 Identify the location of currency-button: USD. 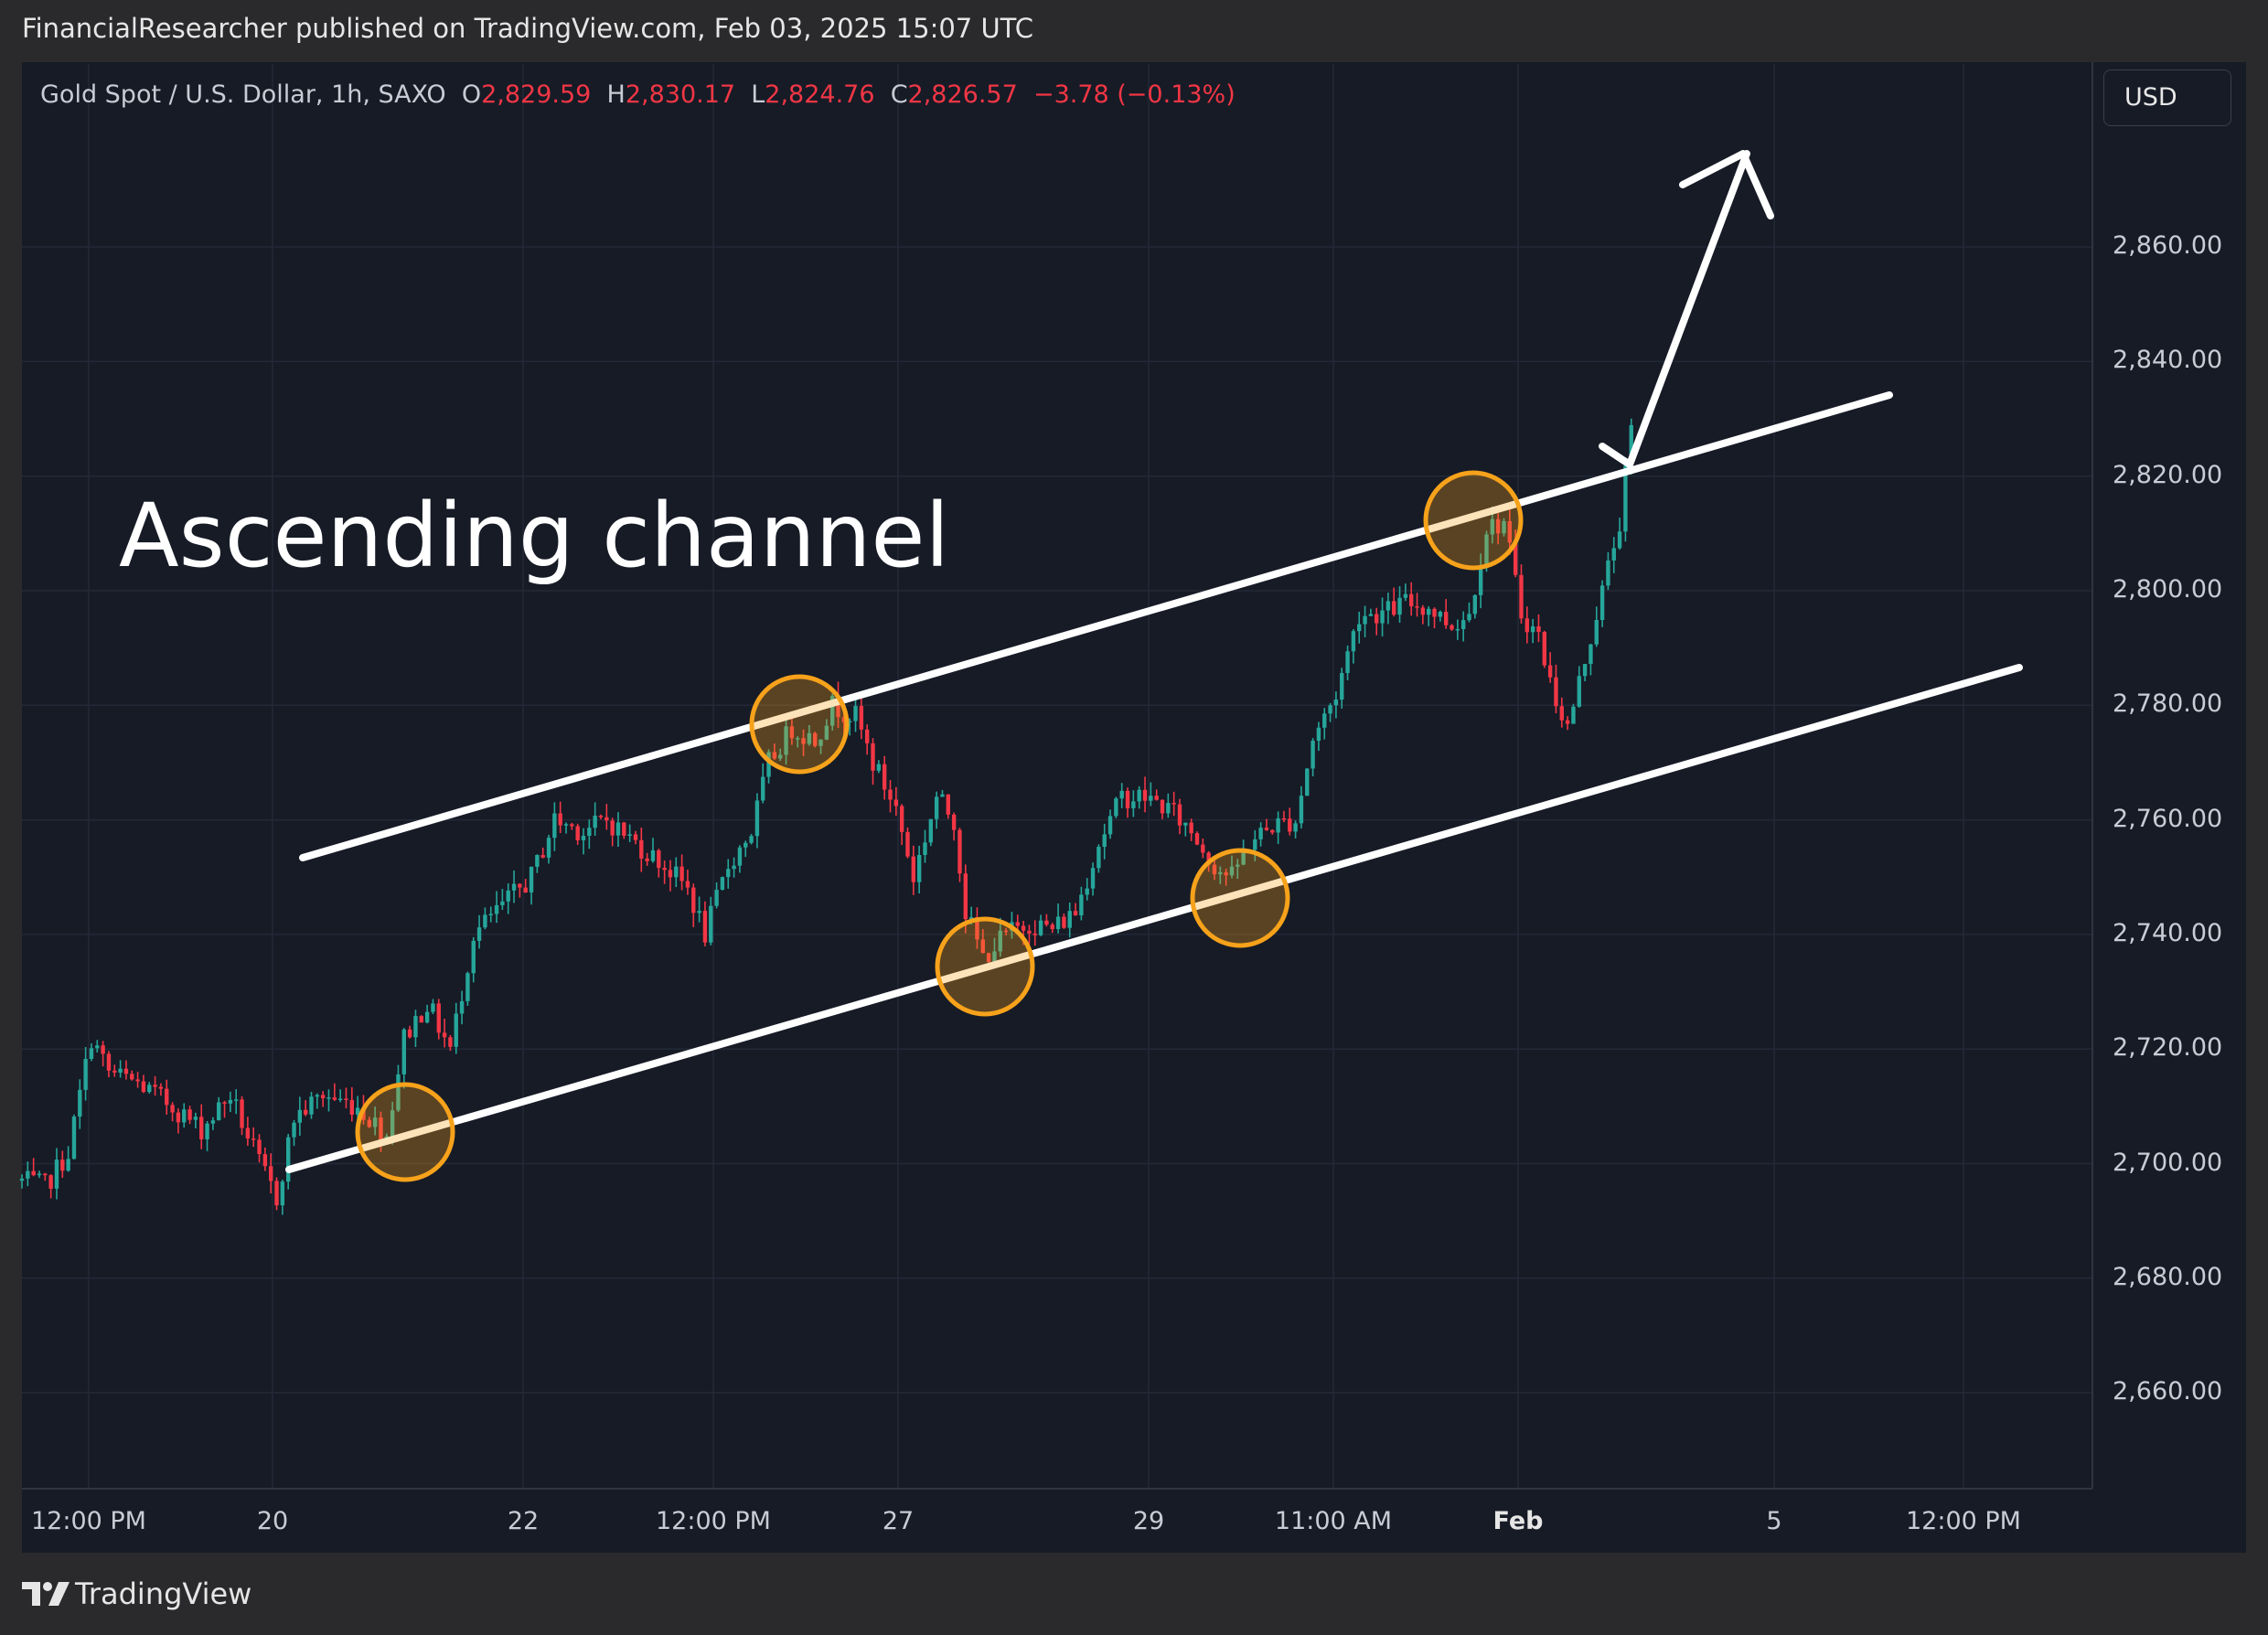
(2167, 97).